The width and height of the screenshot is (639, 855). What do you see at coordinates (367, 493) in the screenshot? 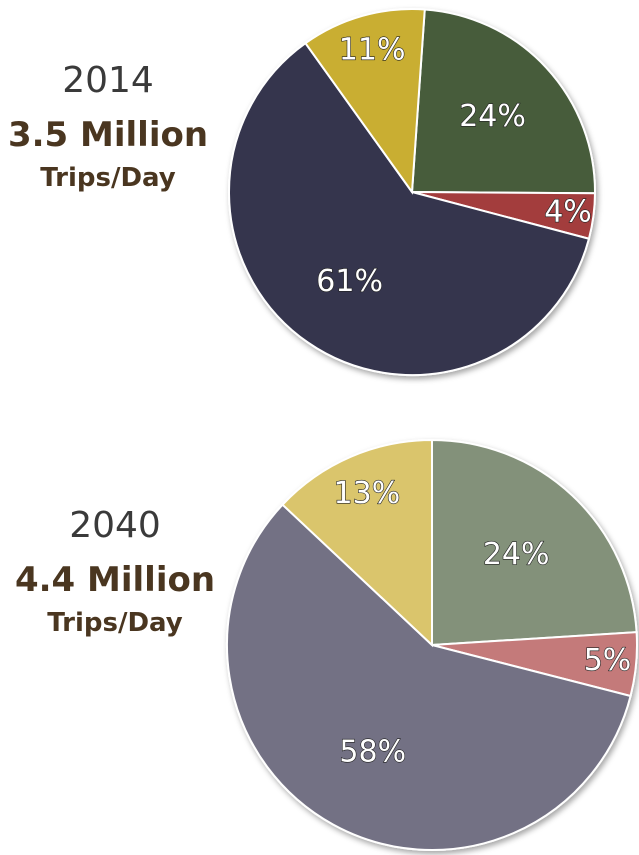
I see `data-label: 13%` at bounding box center [367, 493].